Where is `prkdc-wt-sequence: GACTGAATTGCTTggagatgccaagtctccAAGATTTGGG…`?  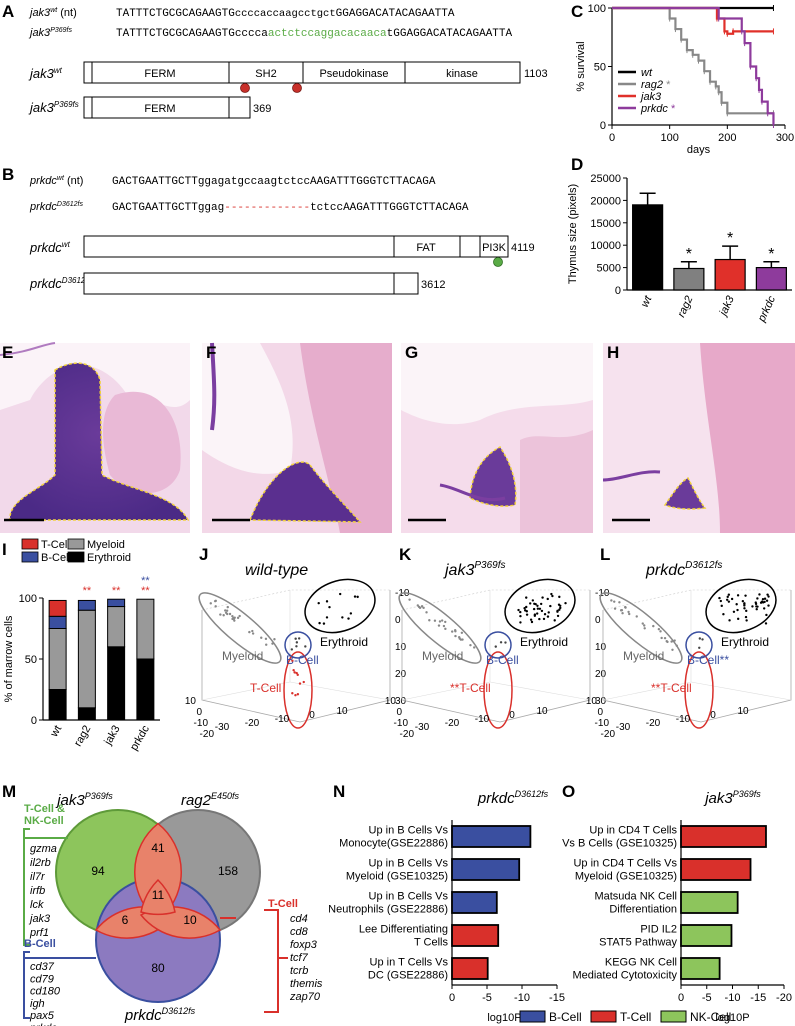 prkdc-wt-sequence: GACTGAATTGCTTggagatgccaagtctccAAGATTTGGG… is located at coordinates (274, 182).